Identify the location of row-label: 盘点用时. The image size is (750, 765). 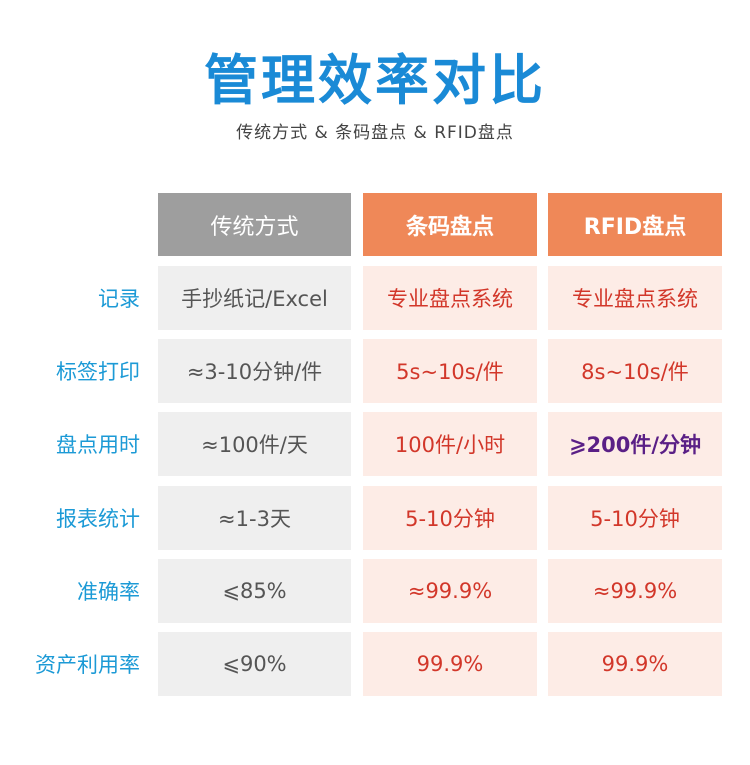
(98, 445).